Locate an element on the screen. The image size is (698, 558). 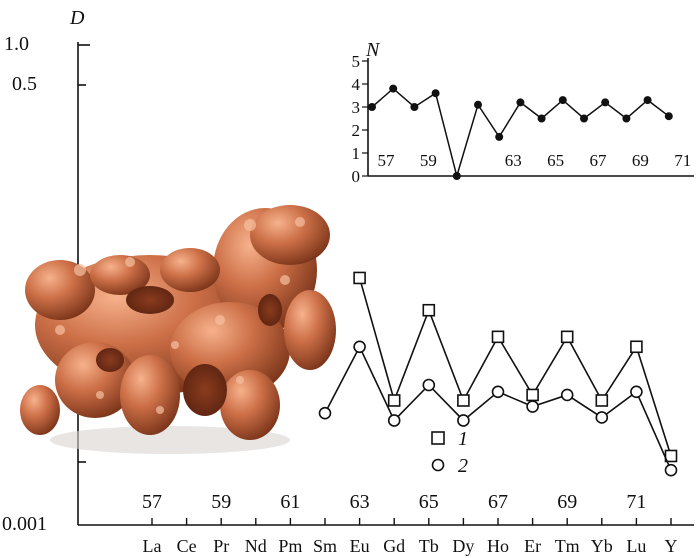
x-tick-label-dy: Dy is located at coordinates (463, 546).